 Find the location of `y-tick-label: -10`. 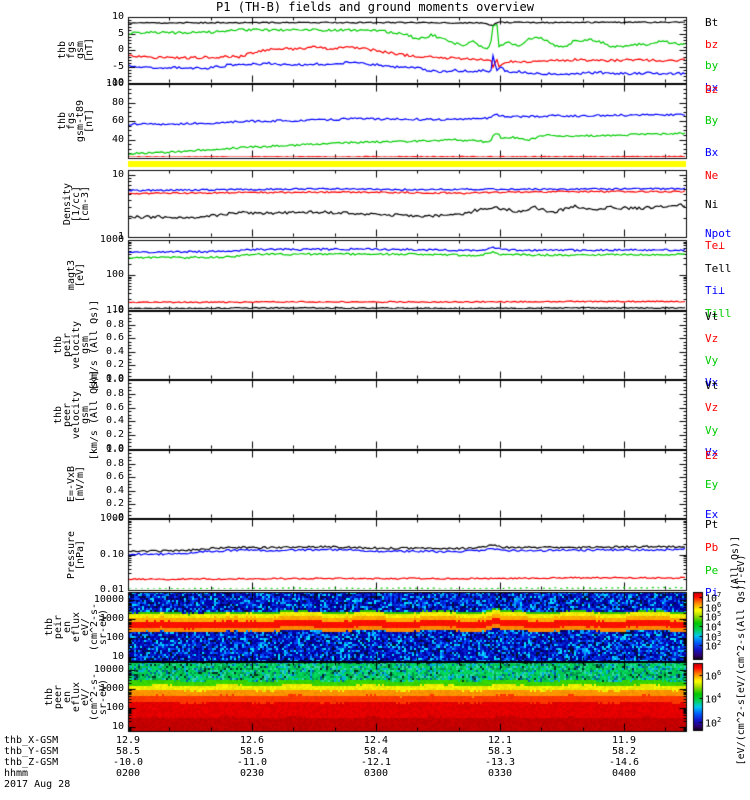

y-tick-label: -10 is located at coordinates (114, 82).